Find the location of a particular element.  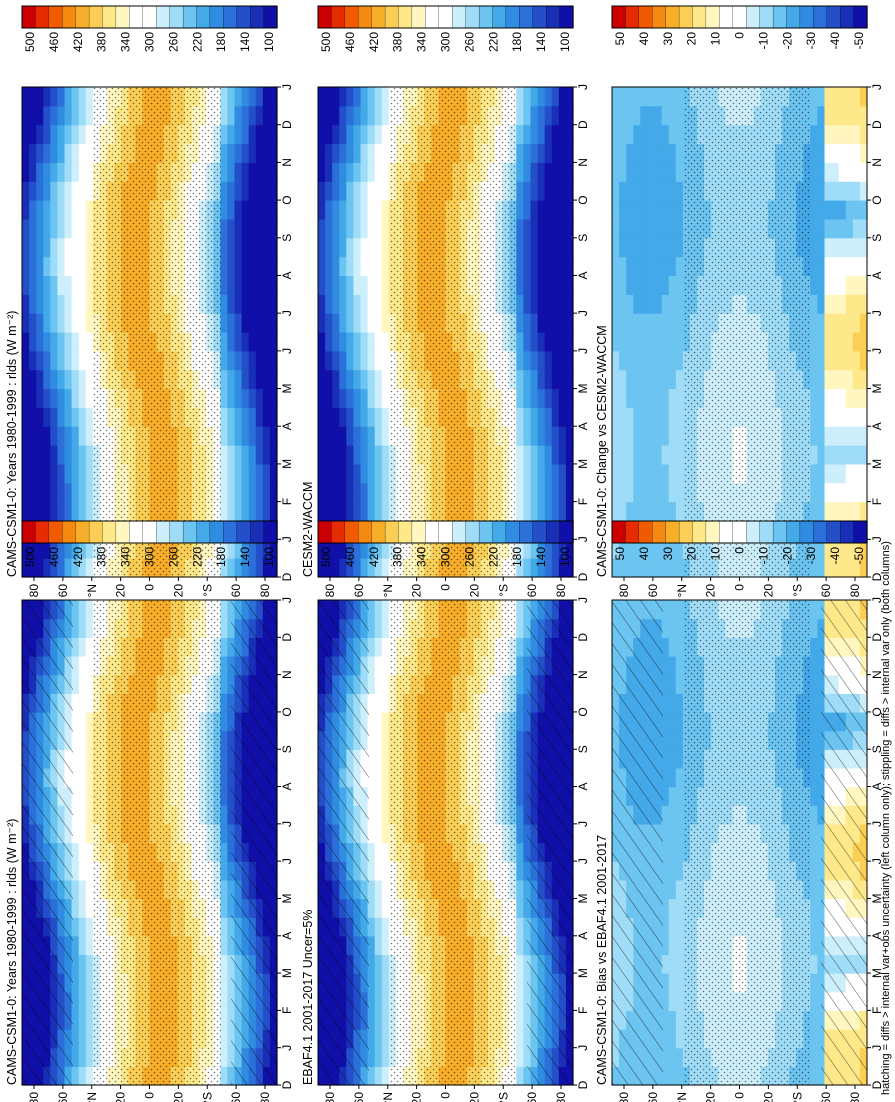

colorbar-label: 300 is located at coordinates (446, 557).